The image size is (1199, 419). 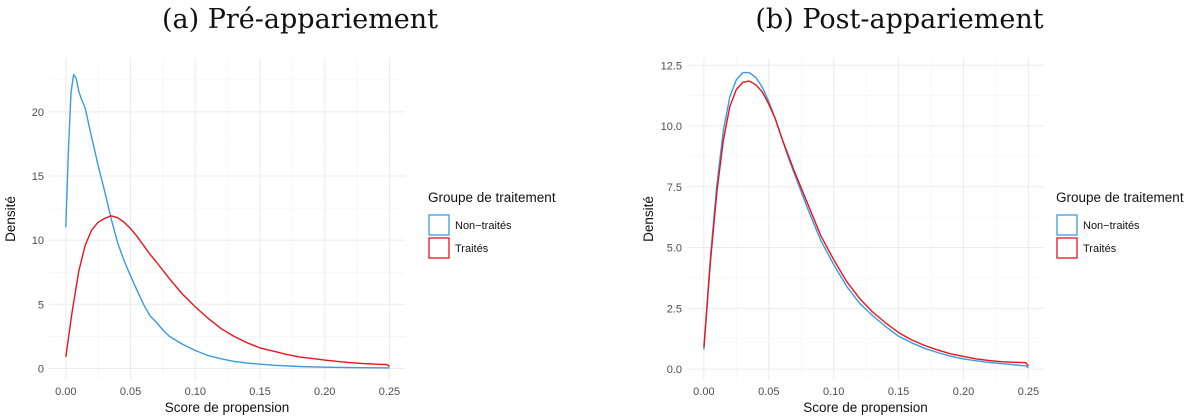 I want to click on y-tick-label: 10.0, so click(x=671, y=127).